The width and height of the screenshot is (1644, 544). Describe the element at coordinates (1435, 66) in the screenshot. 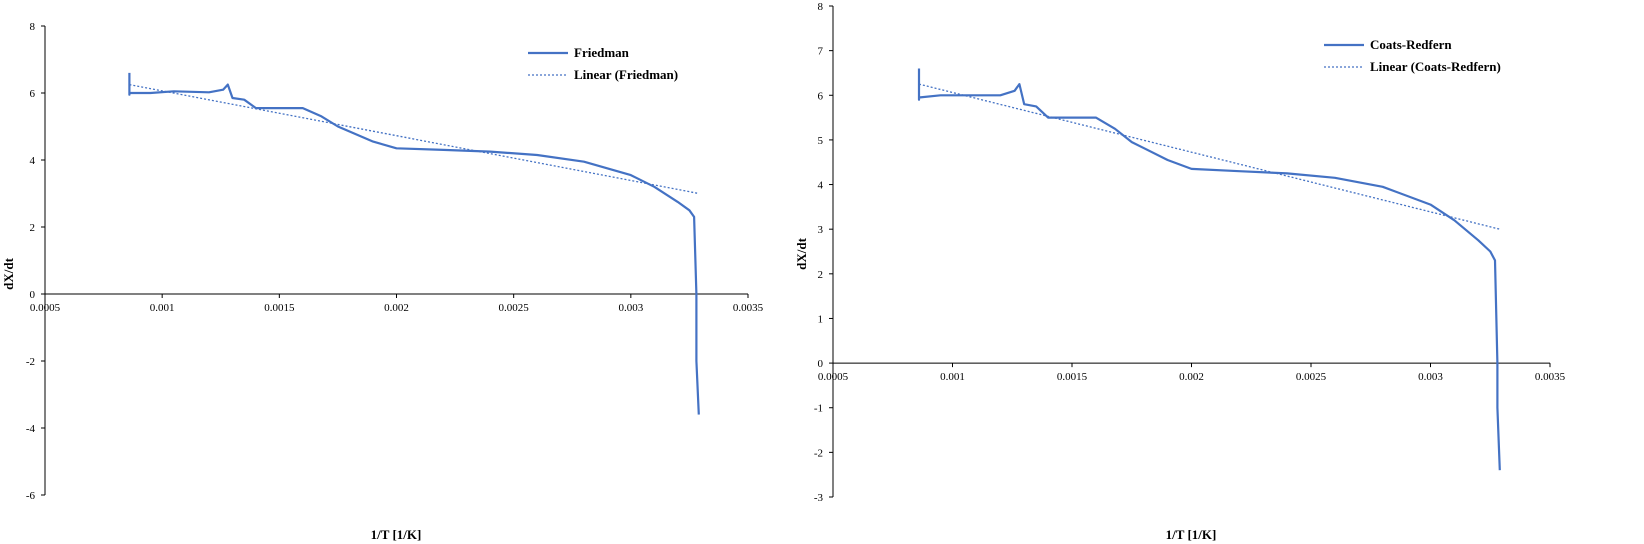

I see `legend-label: Linear (Coats-Redfern)` at that location.